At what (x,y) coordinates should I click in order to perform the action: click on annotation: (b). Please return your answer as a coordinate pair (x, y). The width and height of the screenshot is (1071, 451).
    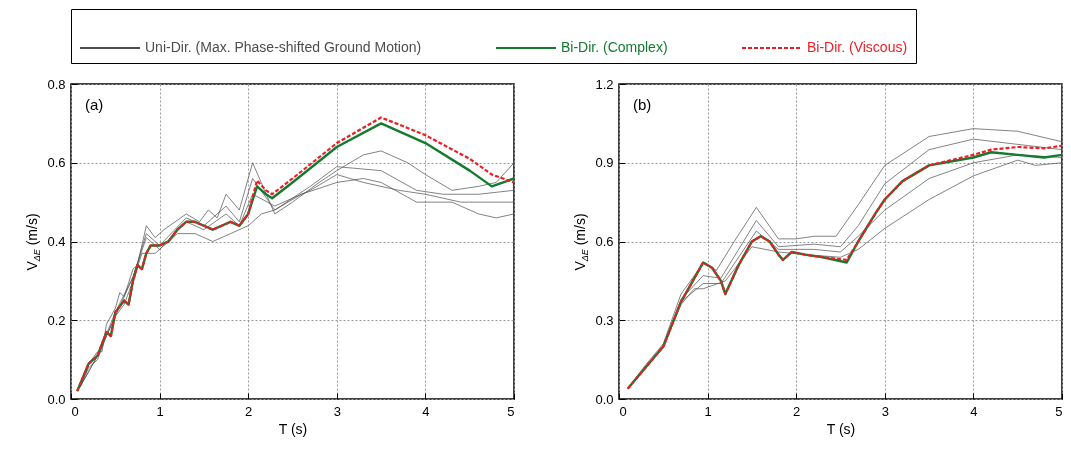
    Looking at the image, I should click on (642, 104).